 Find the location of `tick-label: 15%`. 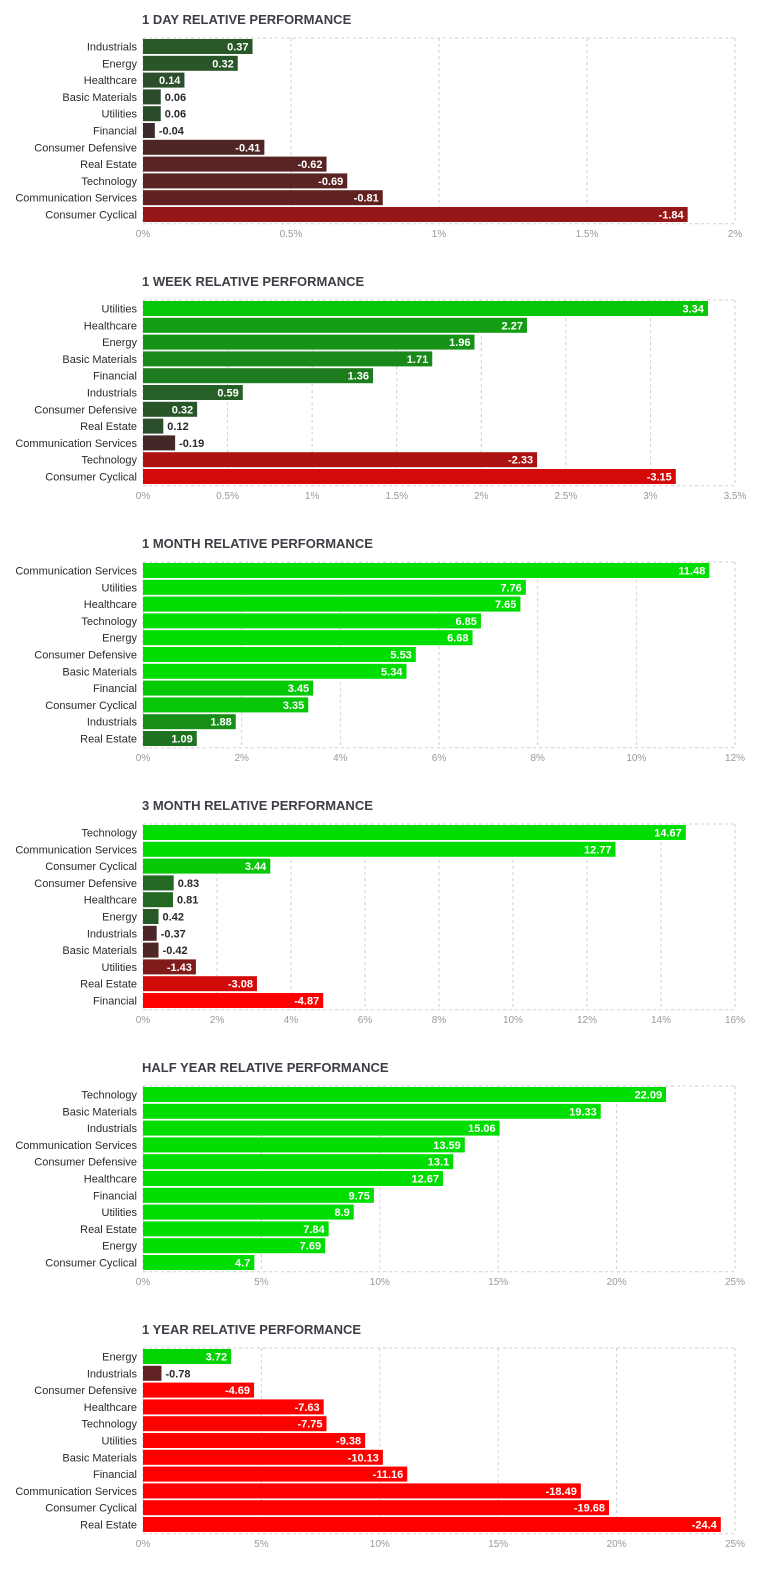

tick-label: 15% is located at coordinates (498, 1282).